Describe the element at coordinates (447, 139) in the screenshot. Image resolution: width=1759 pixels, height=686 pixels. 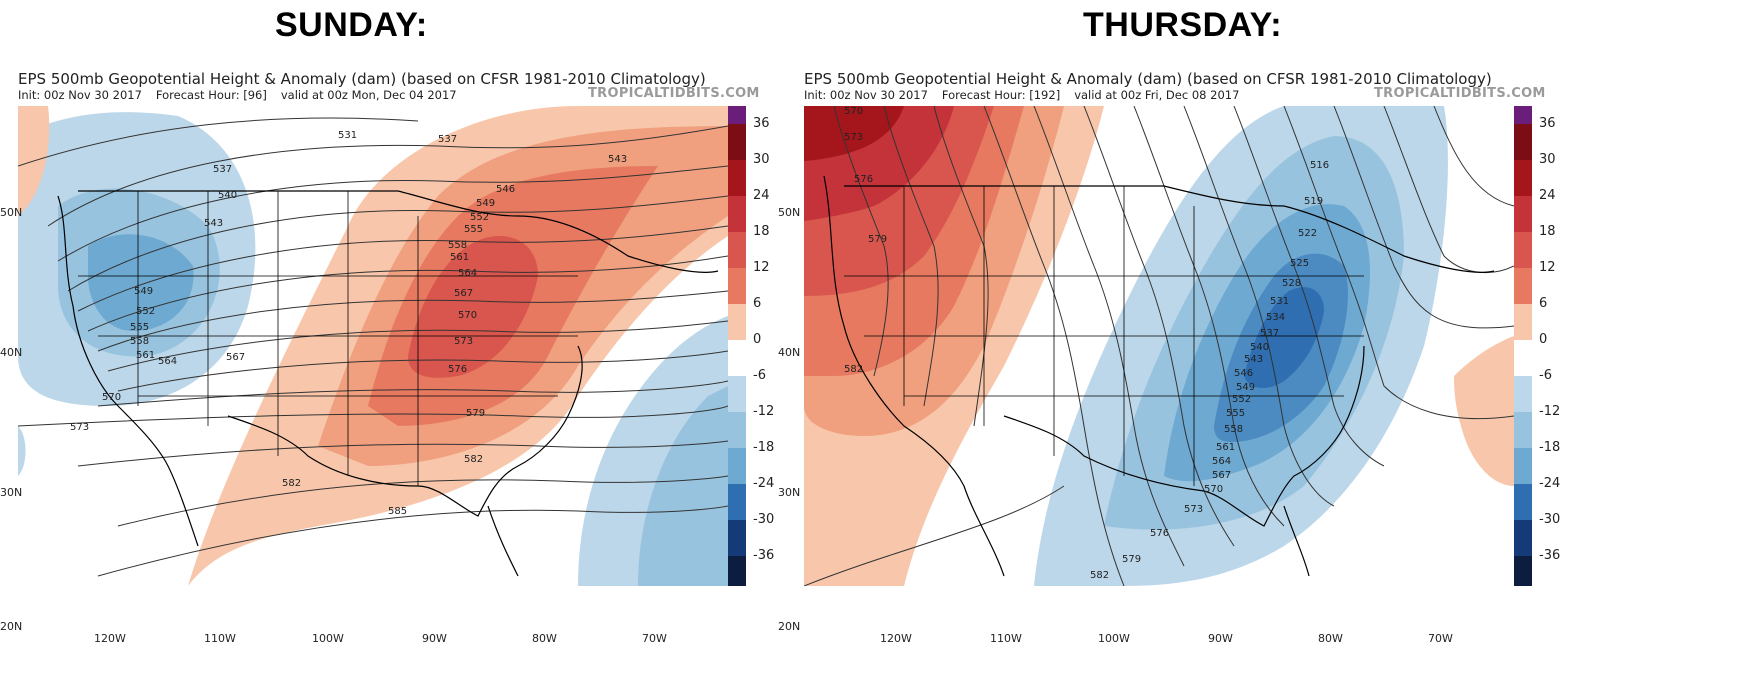
I see `svg-text: 537` at that location.